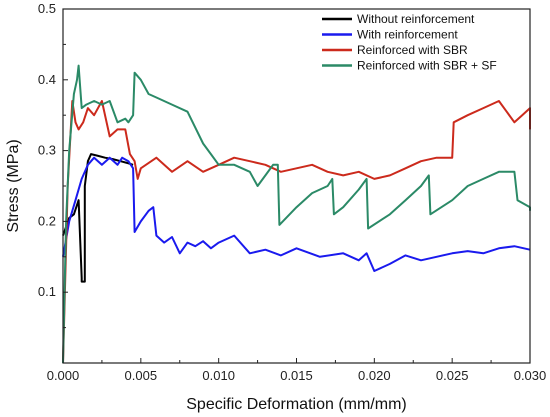  What do you see at coordinates (218, 375) in the screenshot?
I see `x-tick-label: 0.010` at bounding box center [218, 375].